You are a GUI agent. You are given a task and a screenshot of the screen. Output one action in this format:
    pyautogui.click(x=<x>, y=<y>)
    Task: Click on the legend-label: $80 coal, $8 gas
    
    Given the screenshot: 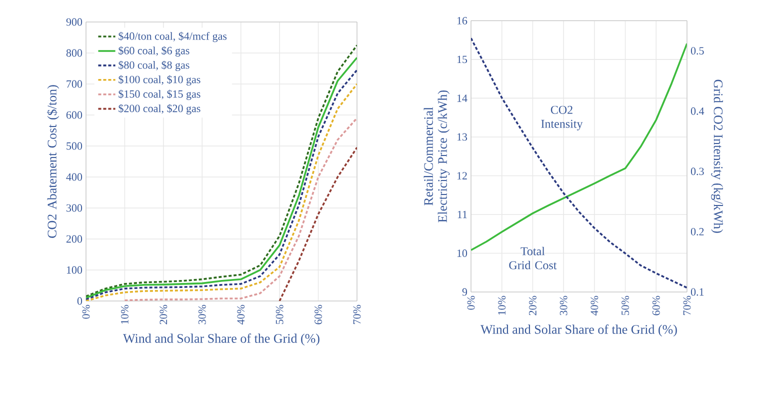 What is the action you would take?
    pyautogui.click(x=154, y=66)
    